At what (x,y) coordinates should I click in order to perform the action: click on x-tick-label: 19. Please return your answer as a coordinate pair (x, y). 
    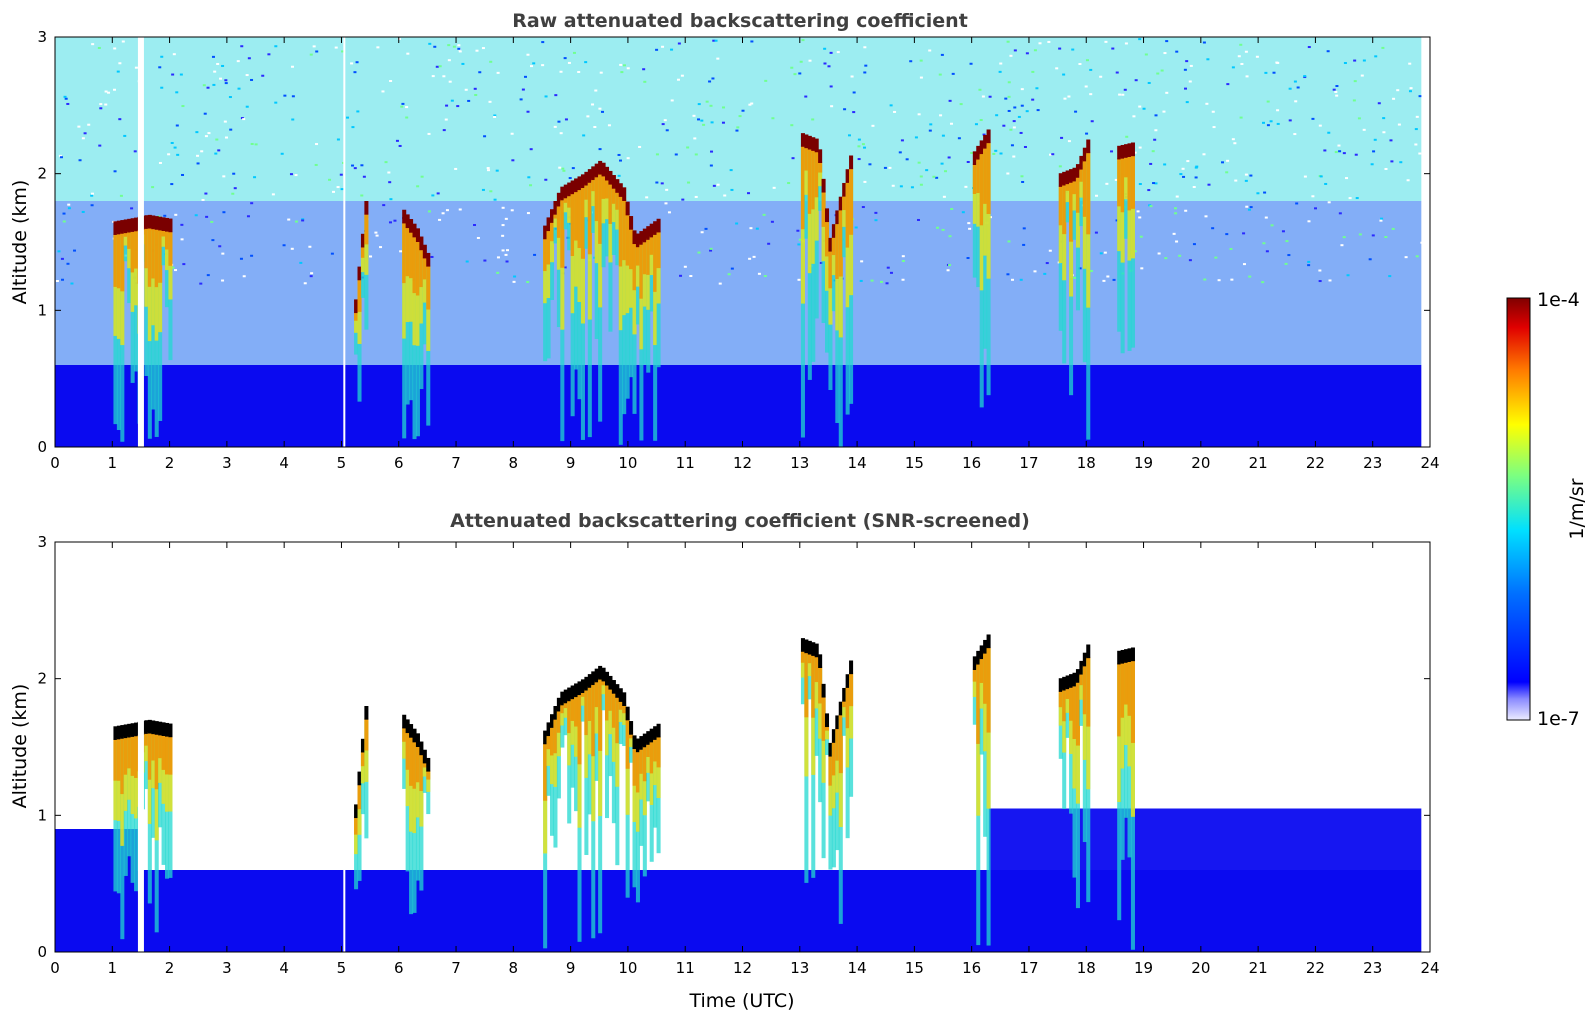
    Looking at the image, I should click on (1143, 968).